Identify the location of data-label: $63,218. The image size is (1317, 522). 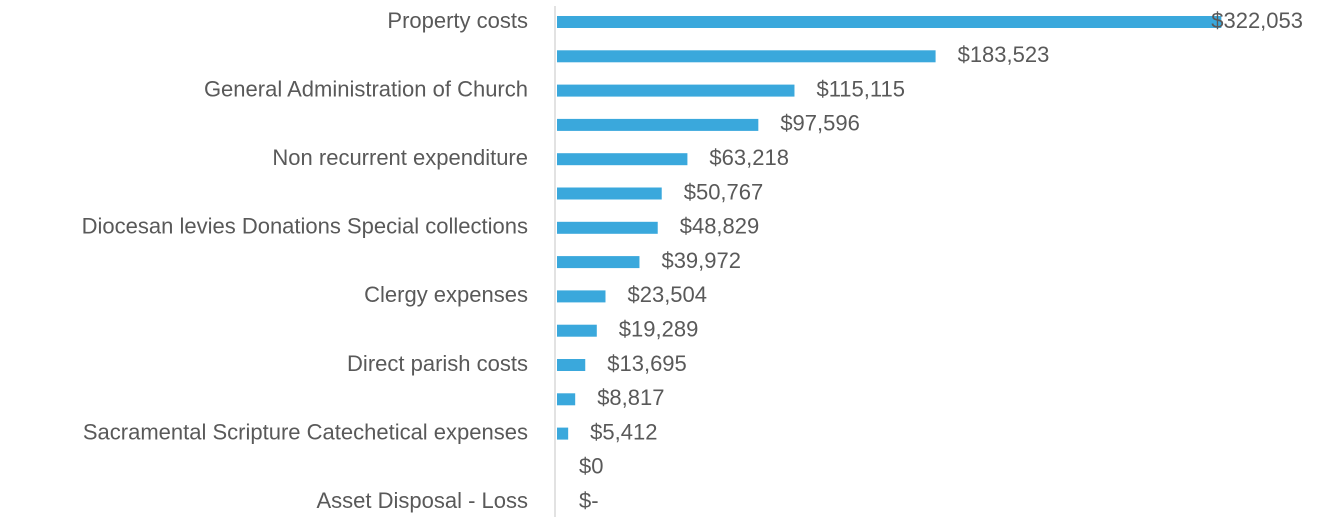
(749, 157).